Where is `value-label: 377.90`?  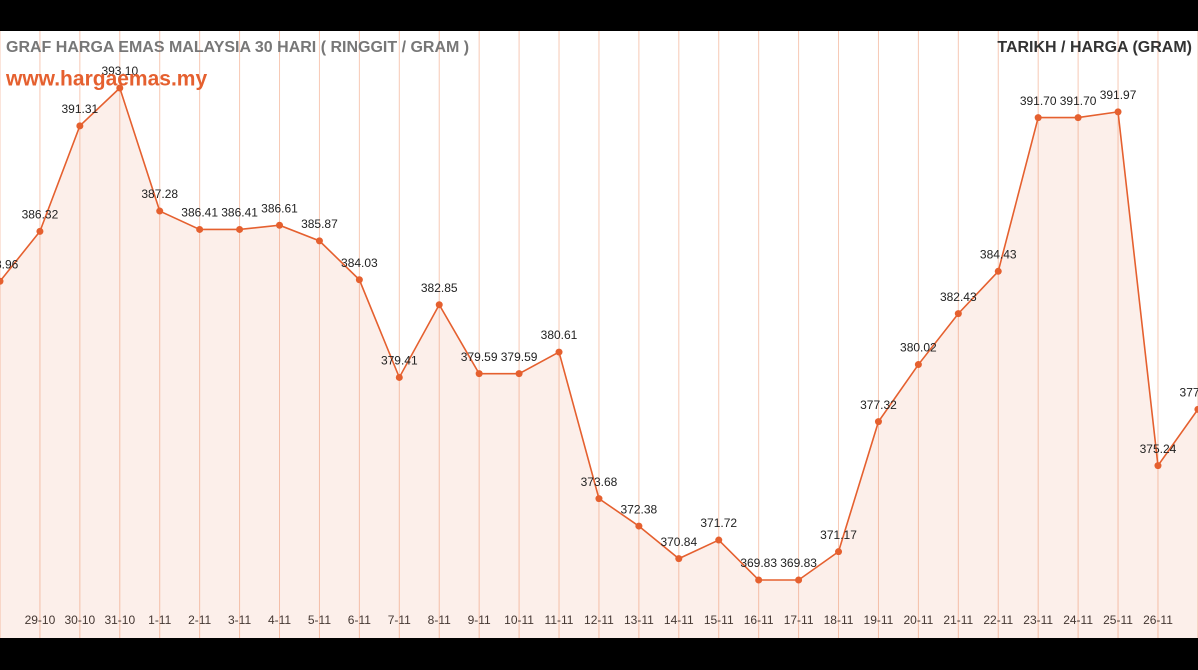
value-label: 377.90 is located at coordinates (1189, 393).